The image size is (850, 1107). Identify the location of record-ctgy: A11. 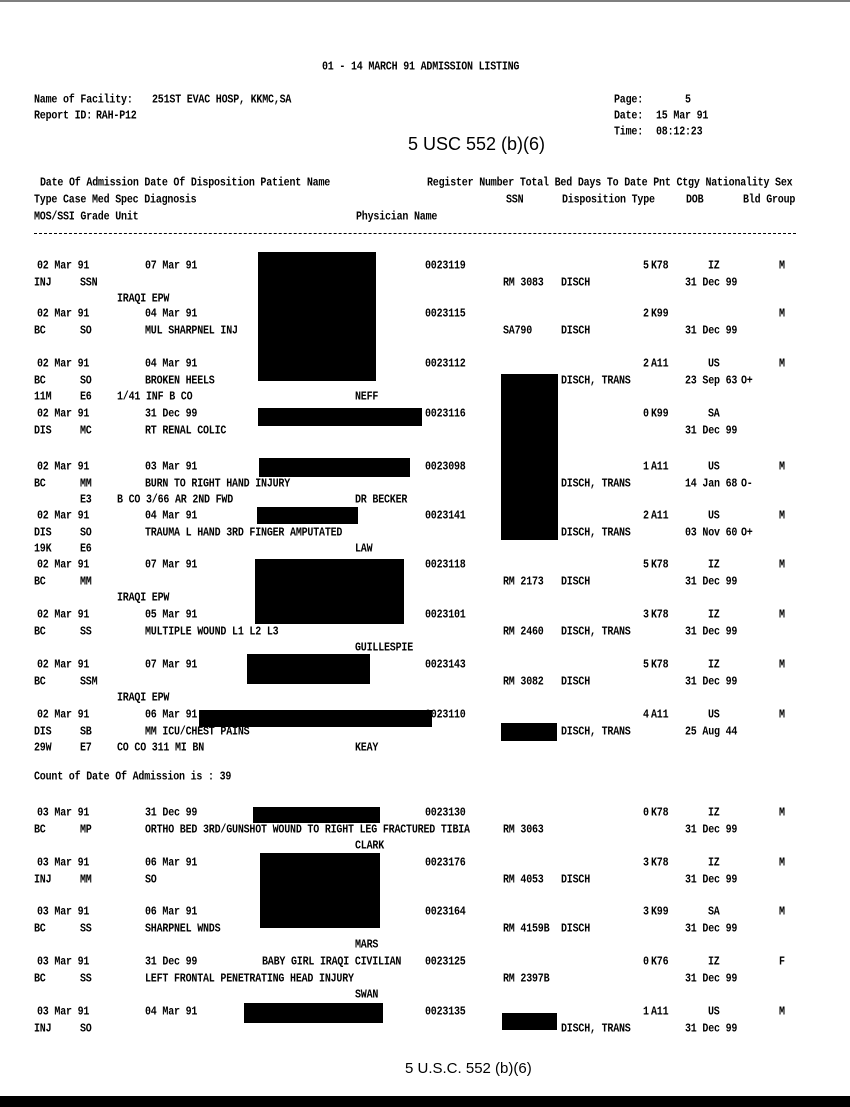
(660, 716).